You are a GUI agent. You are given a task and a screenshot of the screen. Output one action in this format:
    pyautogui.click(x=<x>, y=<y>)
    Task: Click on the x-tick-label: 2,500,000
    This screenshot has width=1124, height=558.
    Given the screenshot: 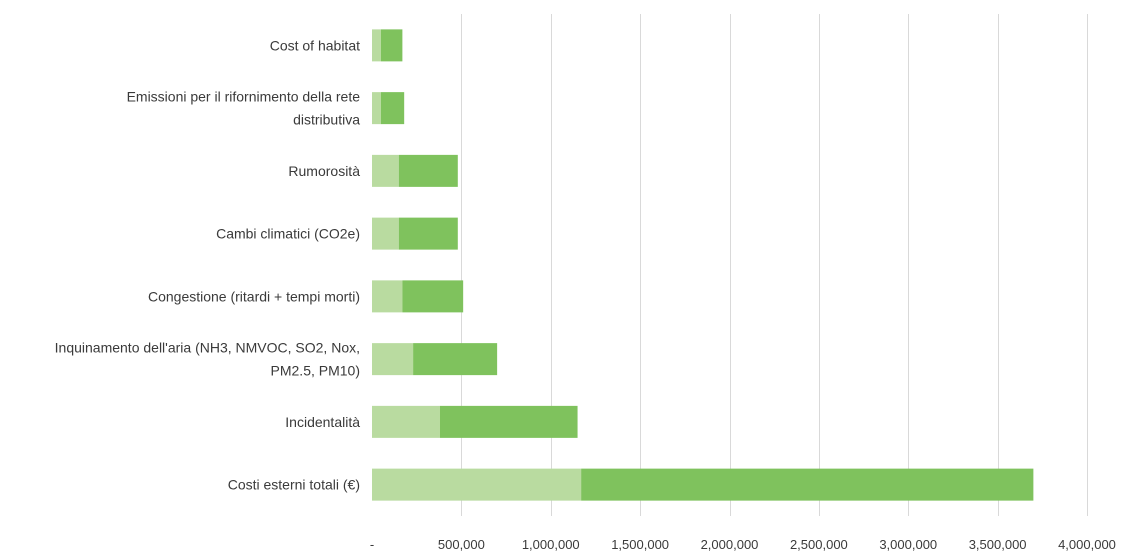 What is the action you would take?
    pyautogui.click(x=819, y=544)
    